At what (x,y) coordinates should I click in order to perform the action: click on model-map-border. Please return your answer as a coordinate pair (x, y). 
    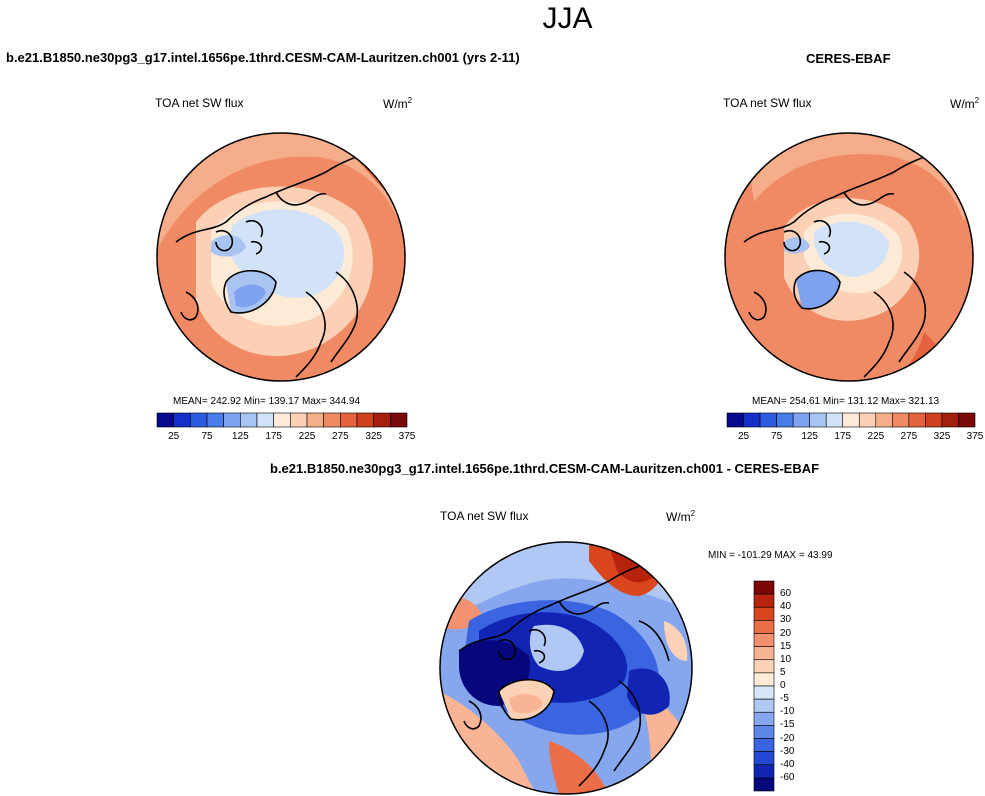
    Looking at the image, I should click on (281, 257).